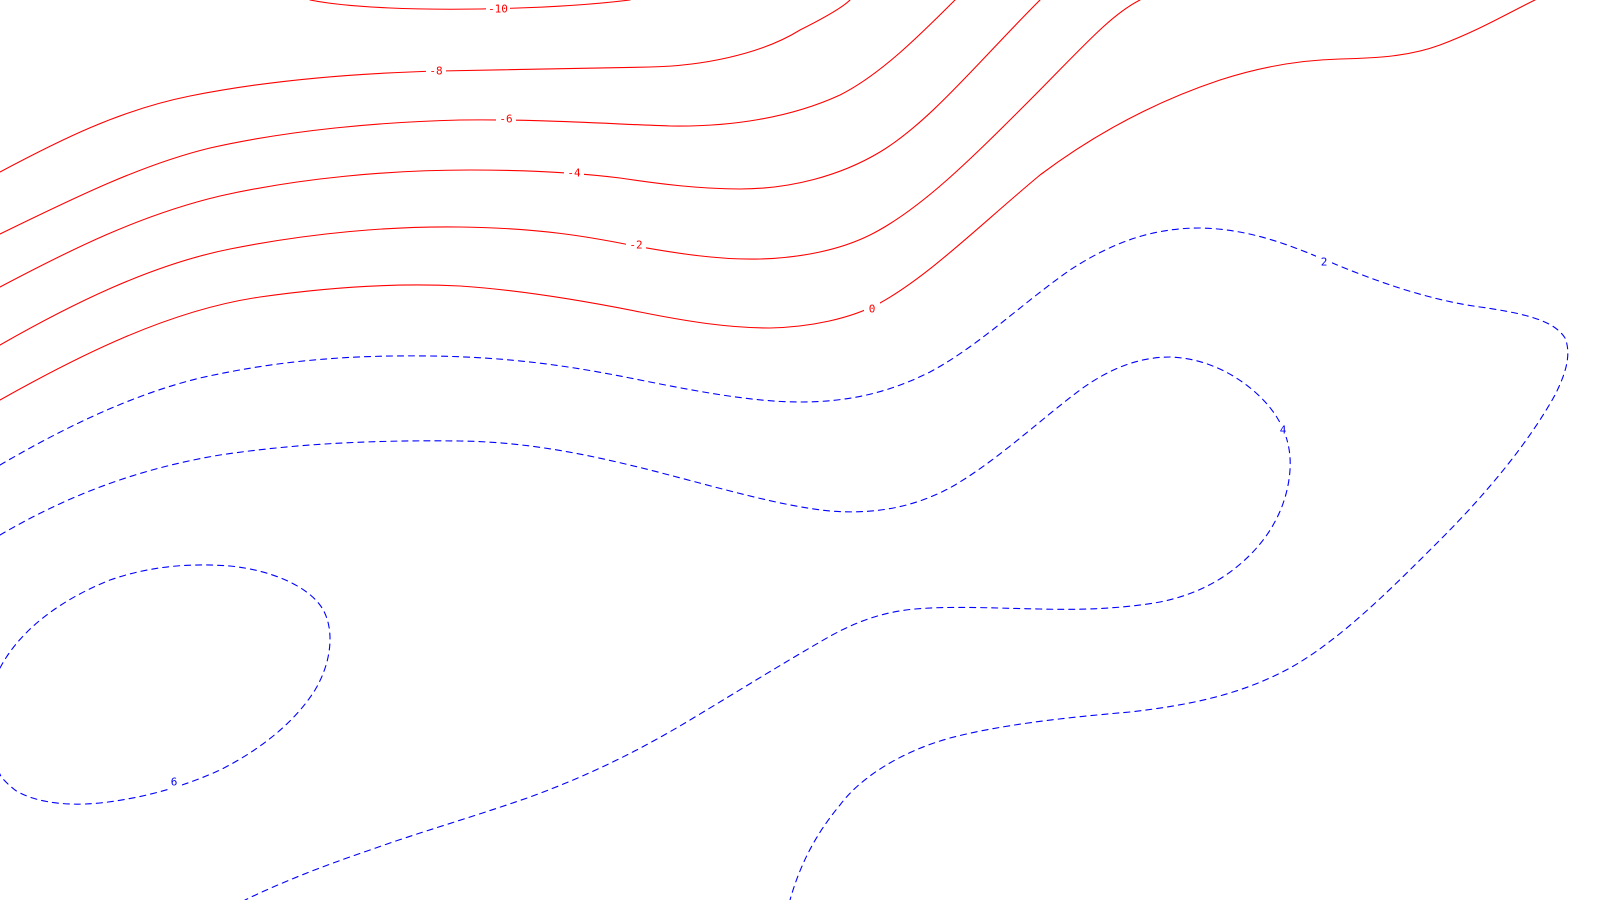  Describe the element at coordinates (574, 173) in the screenshot. I see `contour-label: -4` at that location.